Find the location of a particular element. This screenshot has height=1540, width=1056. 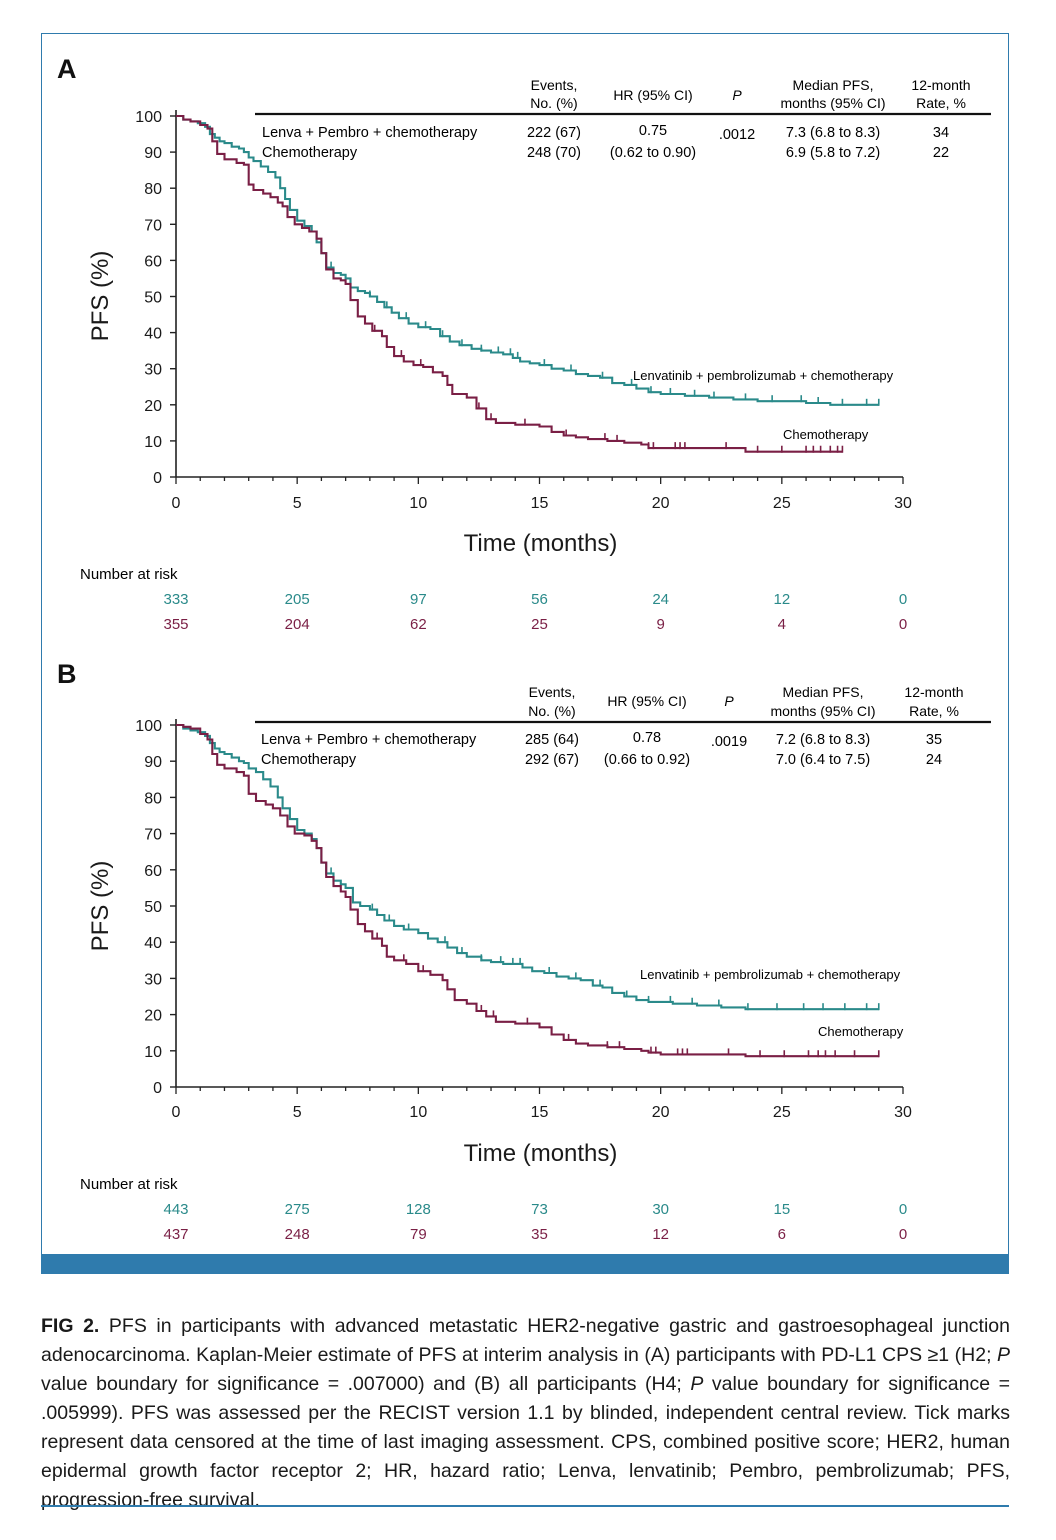

panel-a-lenva-curve is located at coordinates (527, 260).